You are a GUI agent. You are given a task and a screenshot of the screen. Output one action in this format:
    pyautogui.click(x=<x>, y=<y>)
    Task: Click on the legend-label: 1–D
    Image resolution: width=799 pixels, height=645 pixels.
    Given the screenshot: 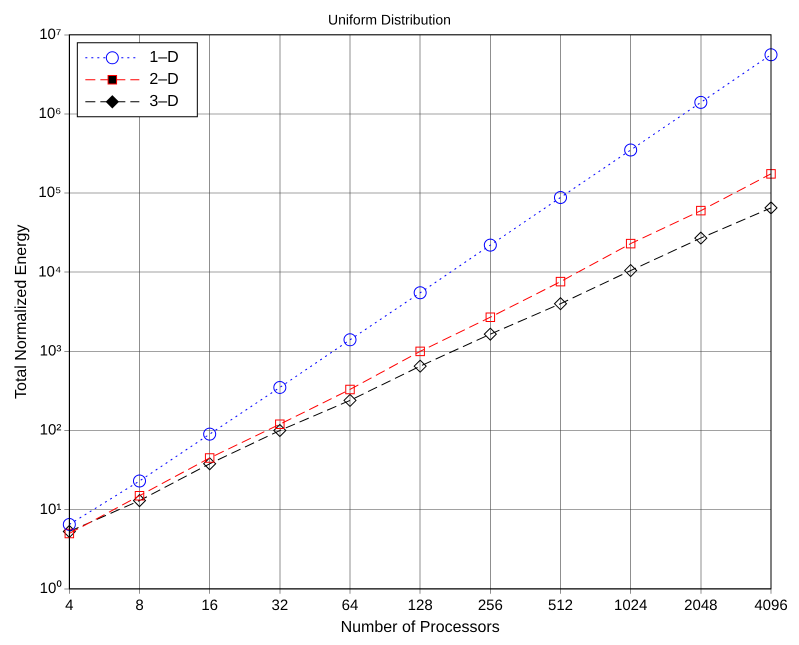 What is the action you would take?
    pyautogui.click(x=164, y=57)
    